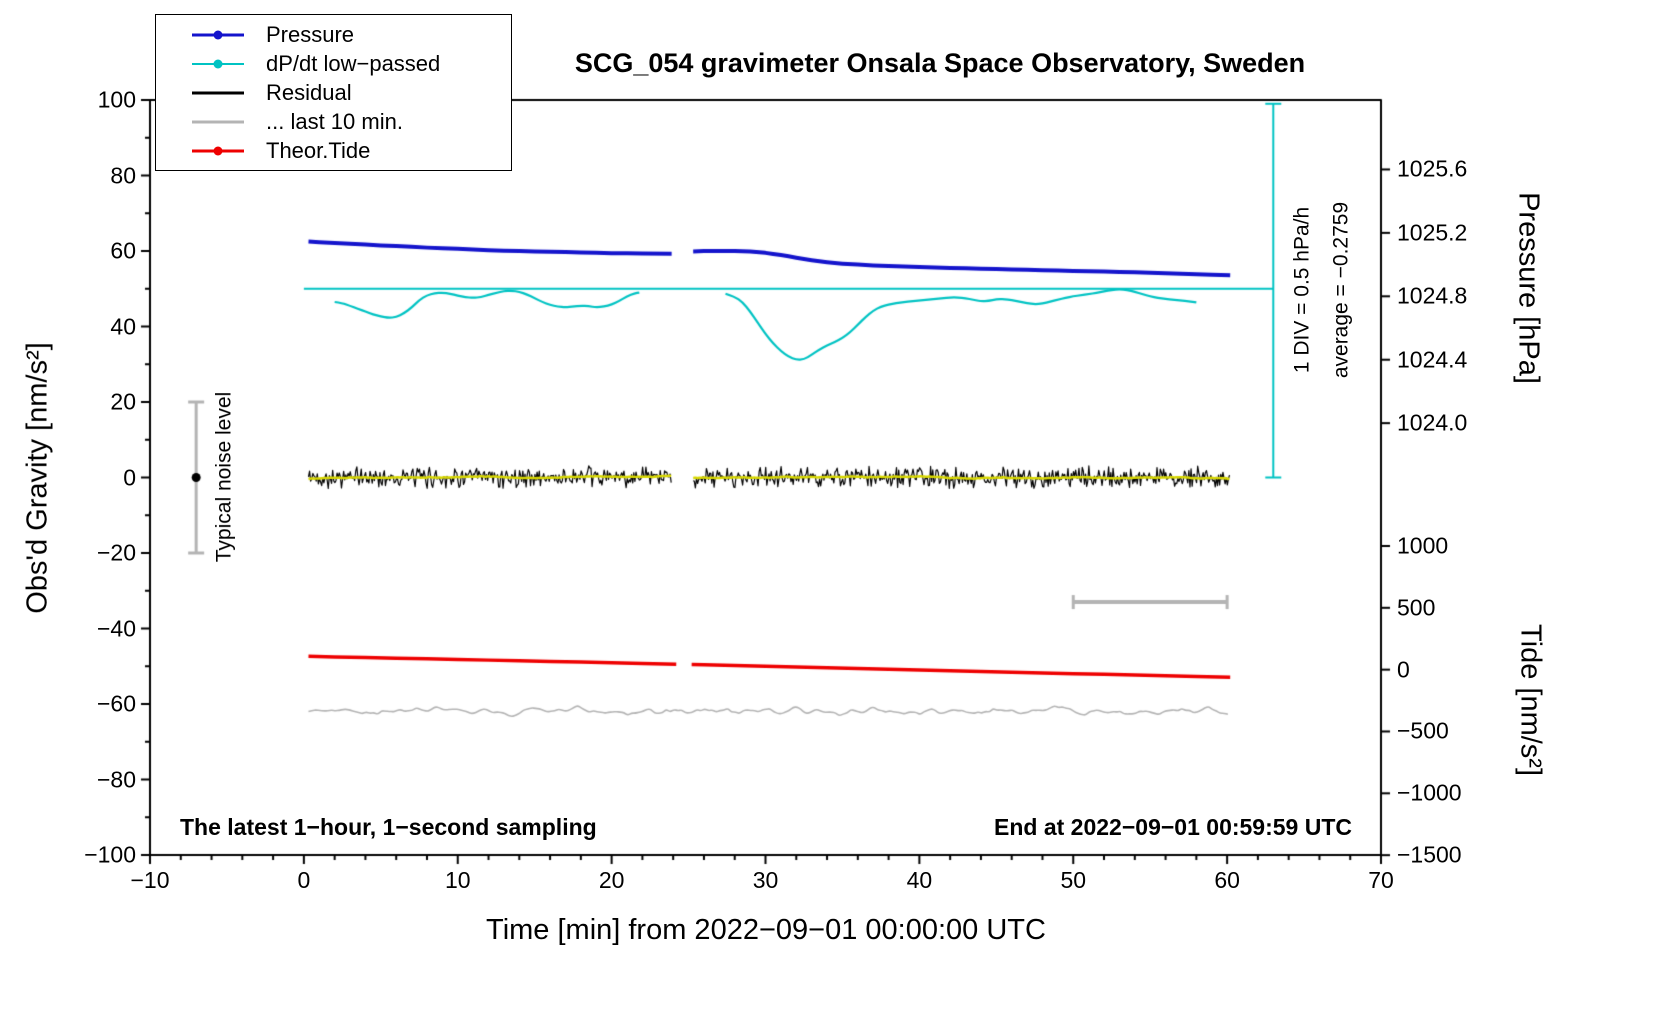  I want to click on legend-item: dP/dt low−passed, so click(333, 63).